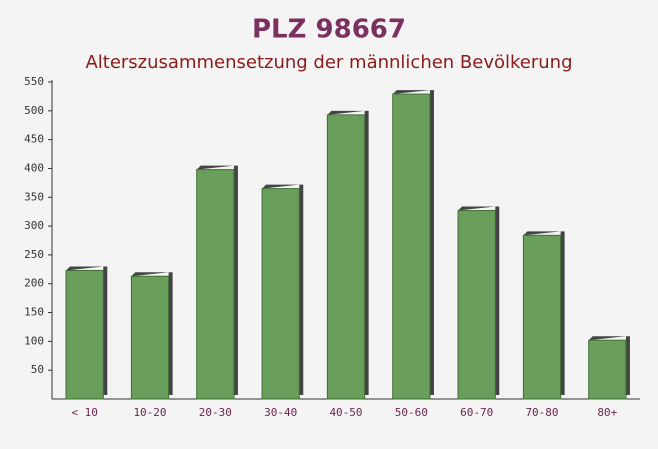  I want to click on y-tick-label: 350, so click(34, 196).